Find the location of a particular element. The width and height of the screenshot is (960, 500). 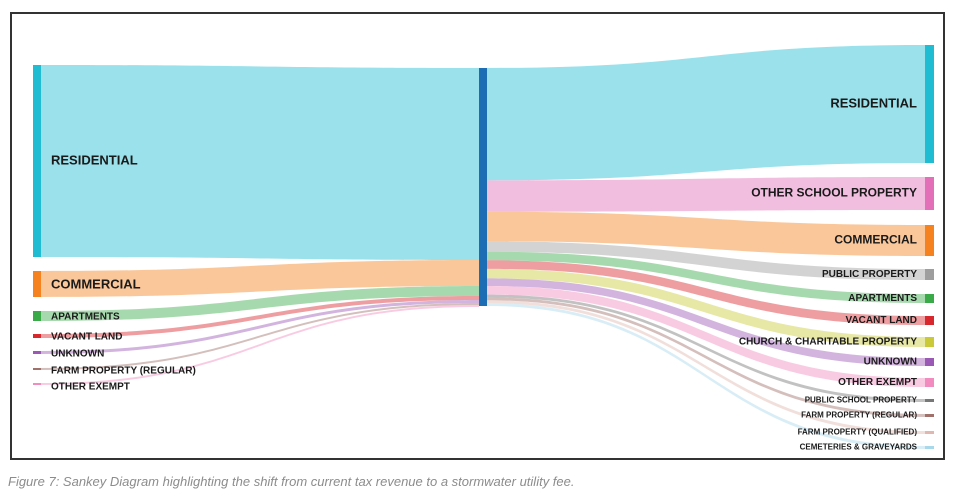

flow-out-other-exempt is located at coordinates (706, 336).